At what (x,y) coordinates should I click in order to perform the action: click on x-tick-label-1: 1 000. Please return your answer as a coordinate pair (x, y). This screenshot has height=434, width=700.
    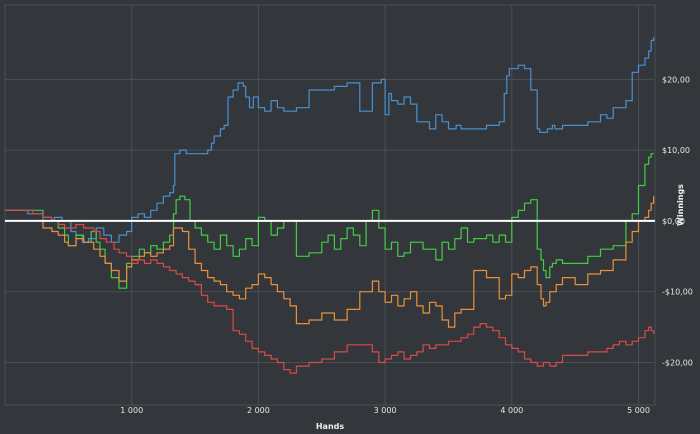
    Looking at the image, I should click on (131, 410).